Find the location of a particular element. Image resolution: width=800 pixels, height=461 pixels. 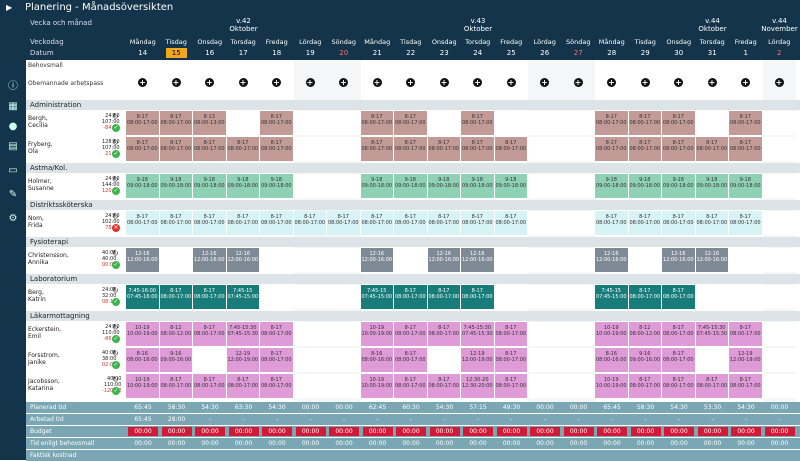

shift-cell: 12:30-20 12:30-20:00 is located at coordinates (478, 386).